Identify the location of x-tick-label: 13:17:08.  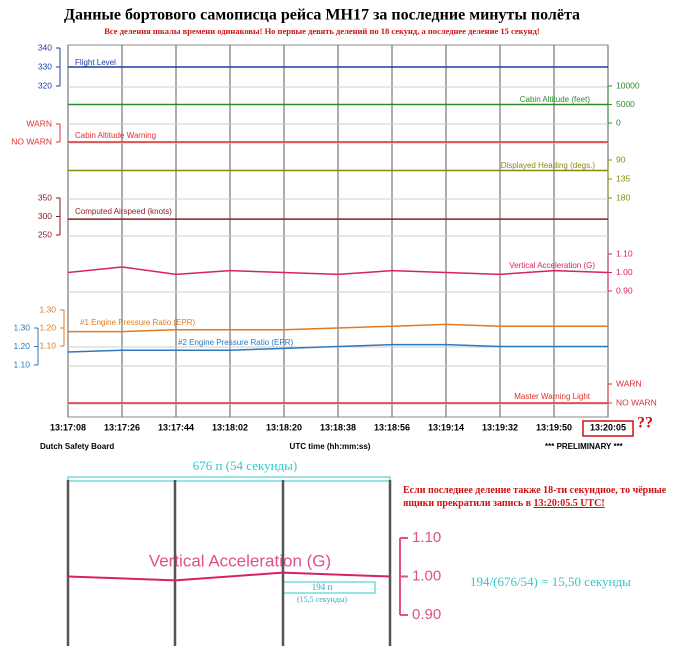
(68, 427).